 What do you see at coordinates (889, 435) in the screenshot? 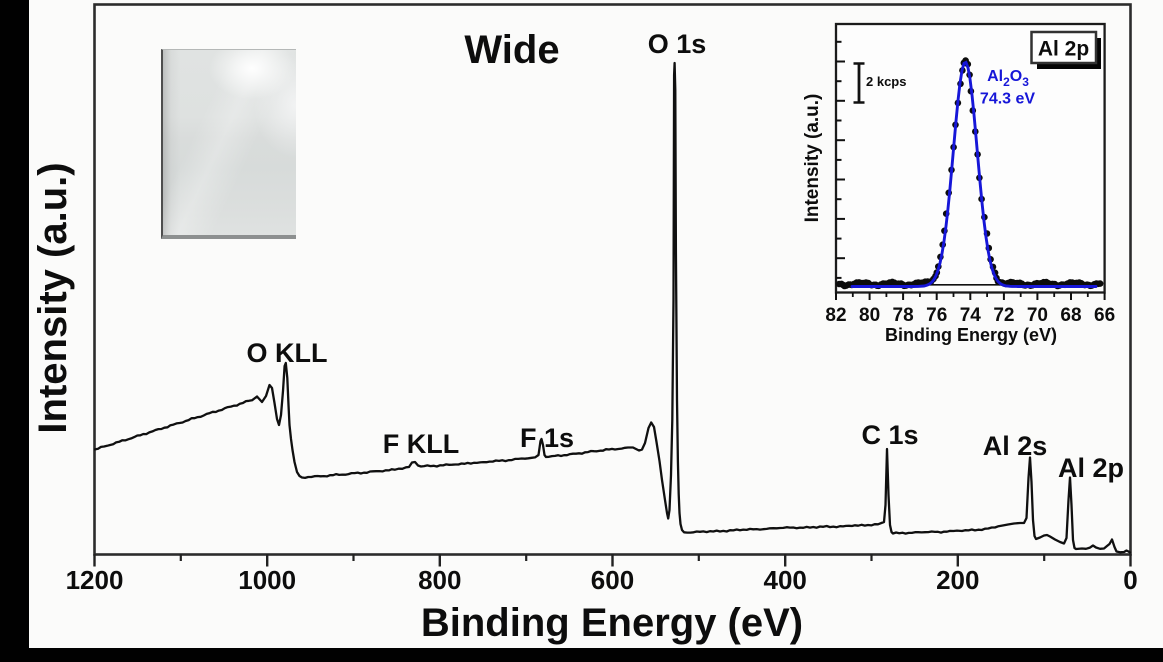
I see `svg-text: C 1s` at bounding box center [889, 435].